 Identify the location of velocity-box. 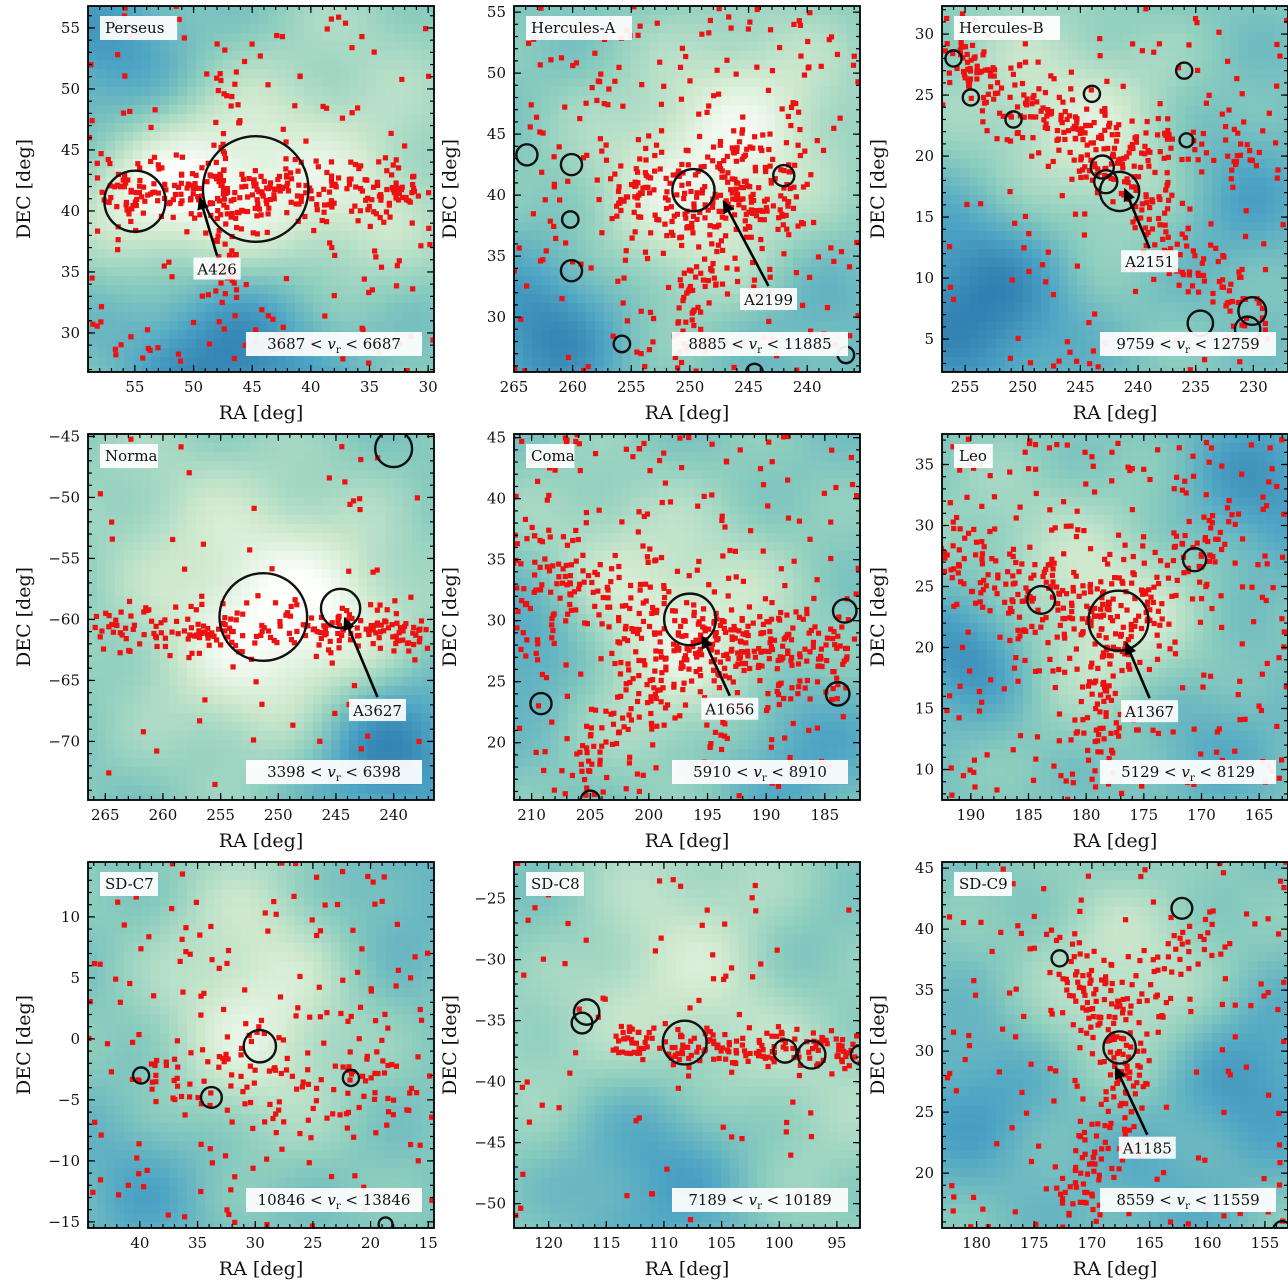
(760, 344).